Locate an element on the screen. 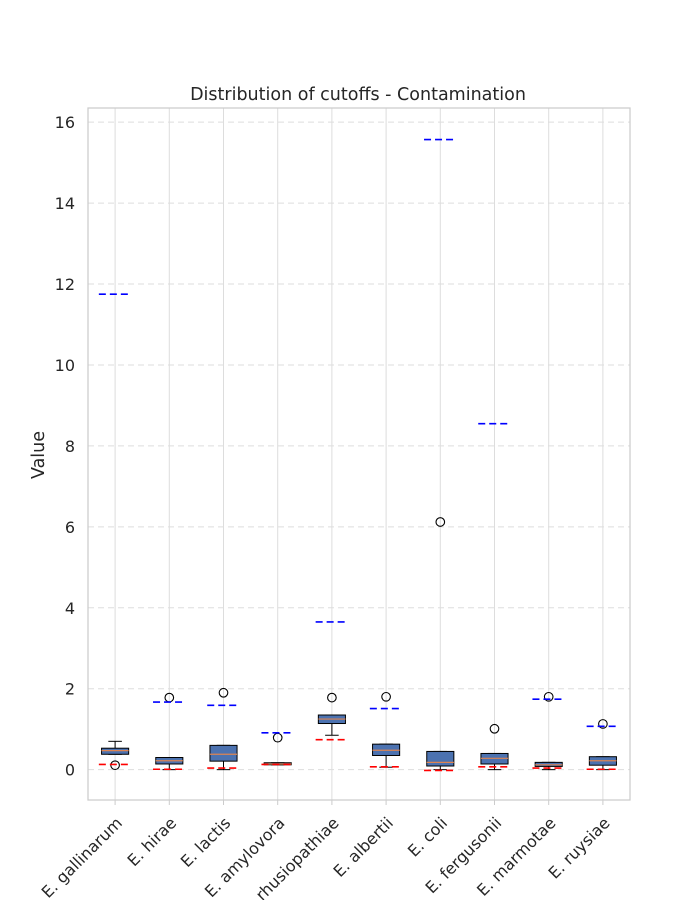 The image size is (700, 900). y-tick-label: 16 is located at coordinates (65, 122).